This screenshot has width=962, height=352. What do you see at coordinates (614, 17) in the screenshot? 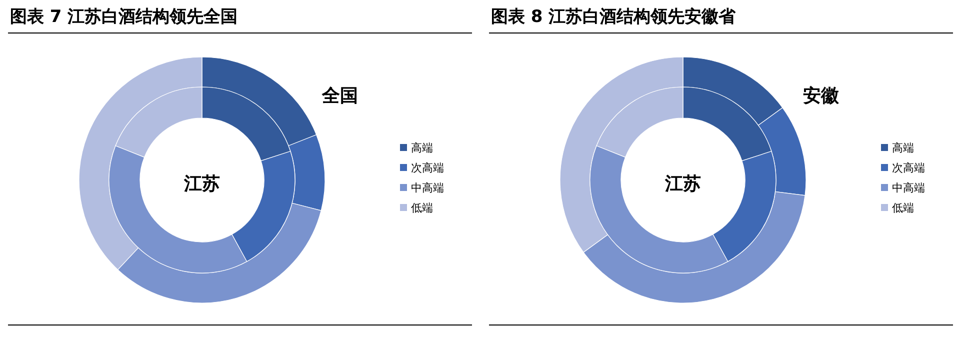
I see `chart-title: 图表 8 江苏白酒结构领先安徽省` at bounding box center [614, 17].